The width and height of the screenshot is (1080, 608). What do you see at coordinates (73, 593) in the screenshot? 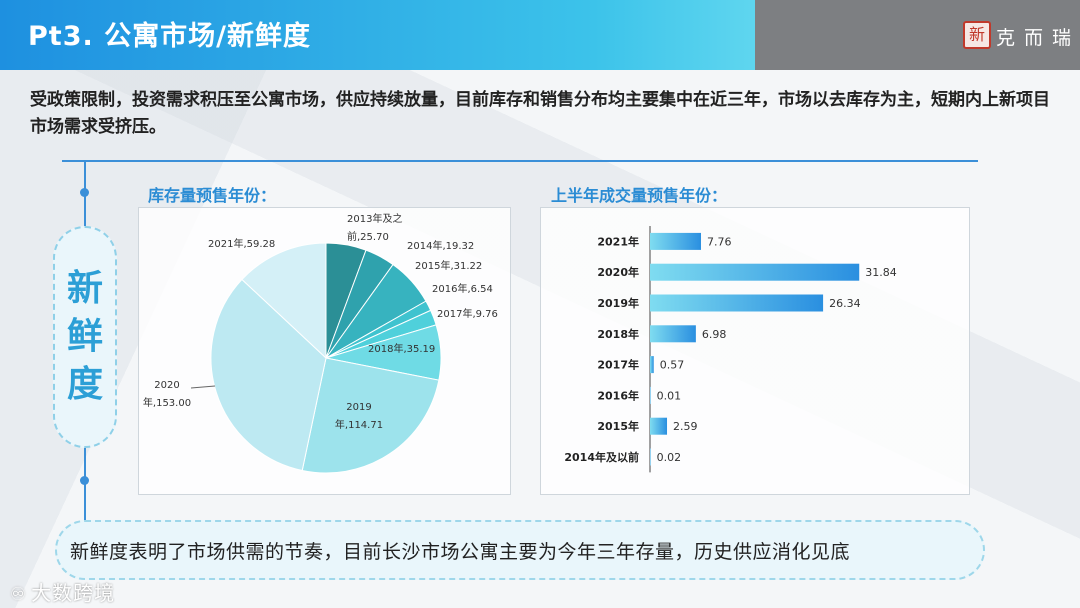
I see `watermark-text: 大数跨境` at bounding box center [73, 593].